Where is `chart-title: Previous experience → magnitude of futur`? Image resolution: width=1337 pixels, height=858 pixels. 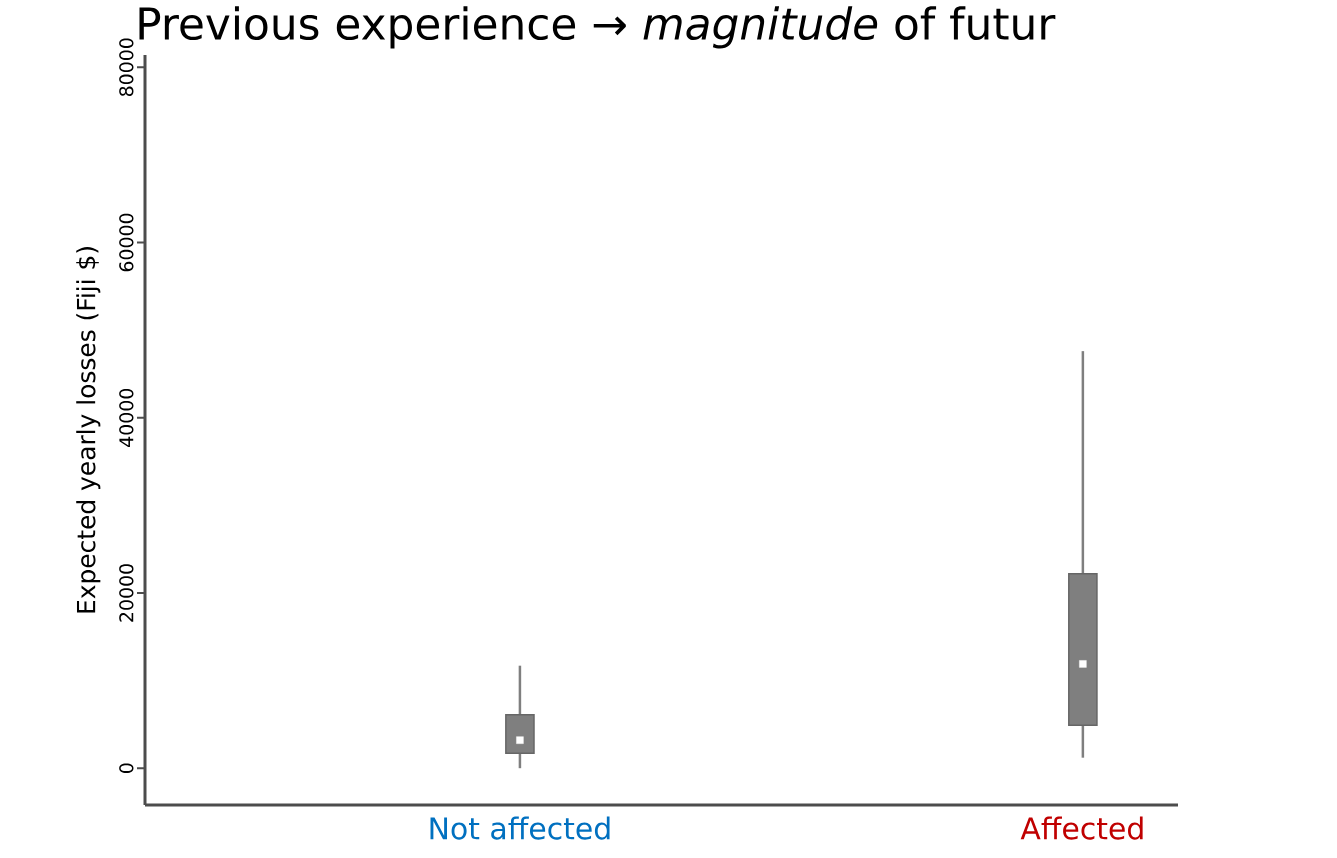 chart-title: Previous experience → magnitude of futur is located at coordinates (597, 27).